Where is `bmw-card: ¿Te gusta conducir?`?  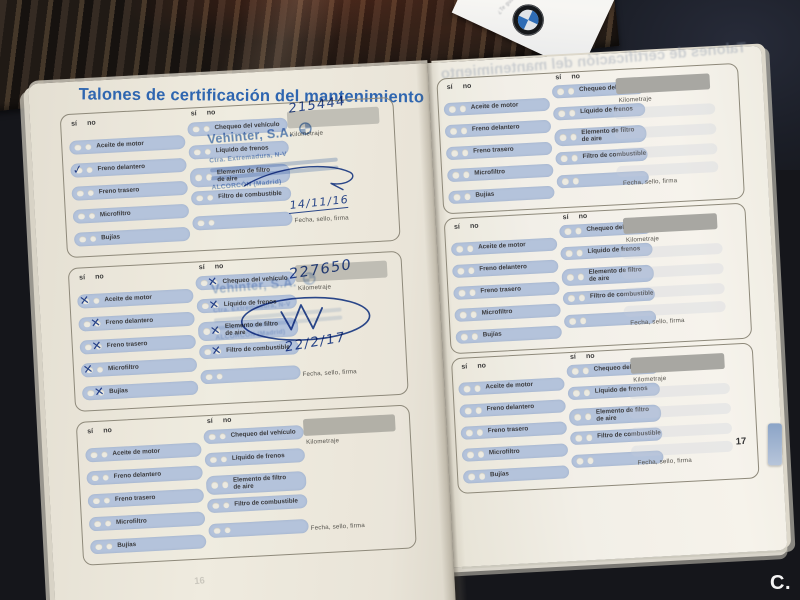
bmw-card: ¿Te gusta conducir? is located at coordinates (541, 36).